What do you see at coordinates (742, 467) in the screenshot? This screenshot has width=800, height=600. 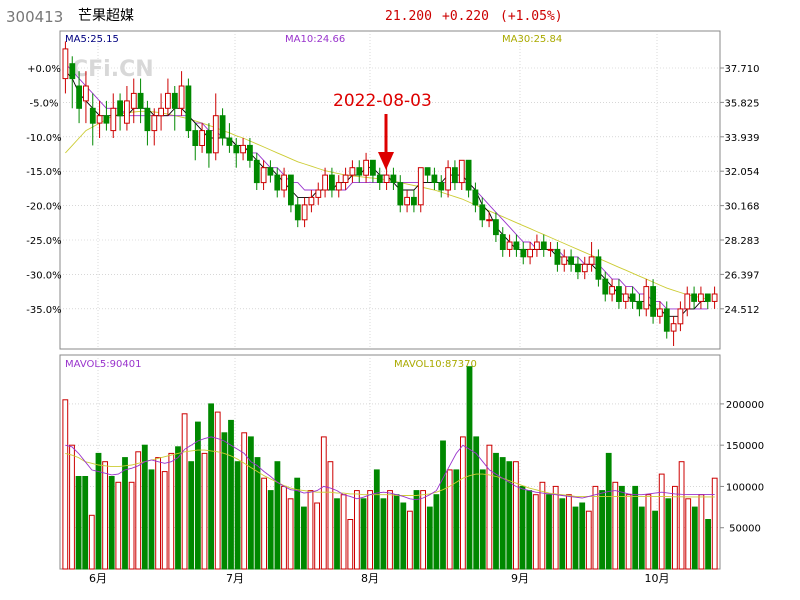 I see `volume-axis: 200000 150000 100000 50000` at bounding box center [742, 467].